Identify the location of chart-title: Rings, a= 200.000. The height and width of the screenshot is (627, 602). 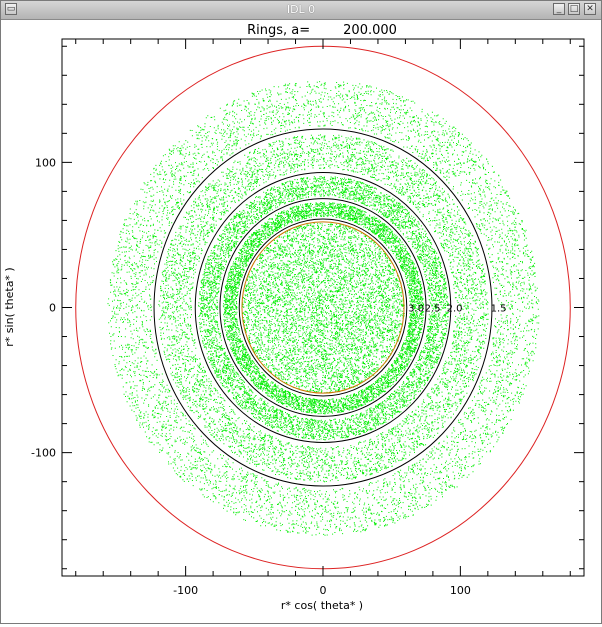
(322, 30).